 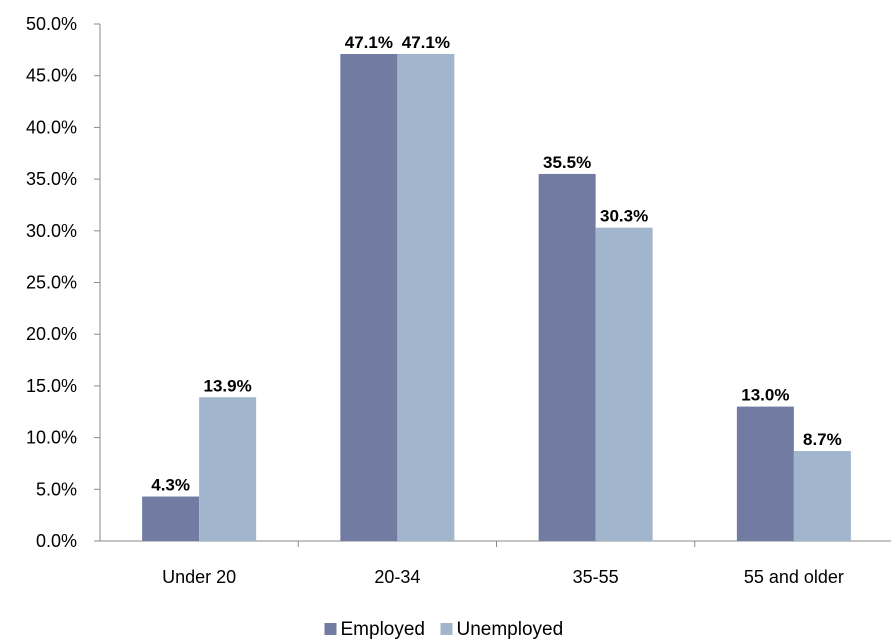 What do you see at coordinates (51, 231) in the screenshot?
I see `y-tick-label: 30.0%` at bounding box center [51, 231].